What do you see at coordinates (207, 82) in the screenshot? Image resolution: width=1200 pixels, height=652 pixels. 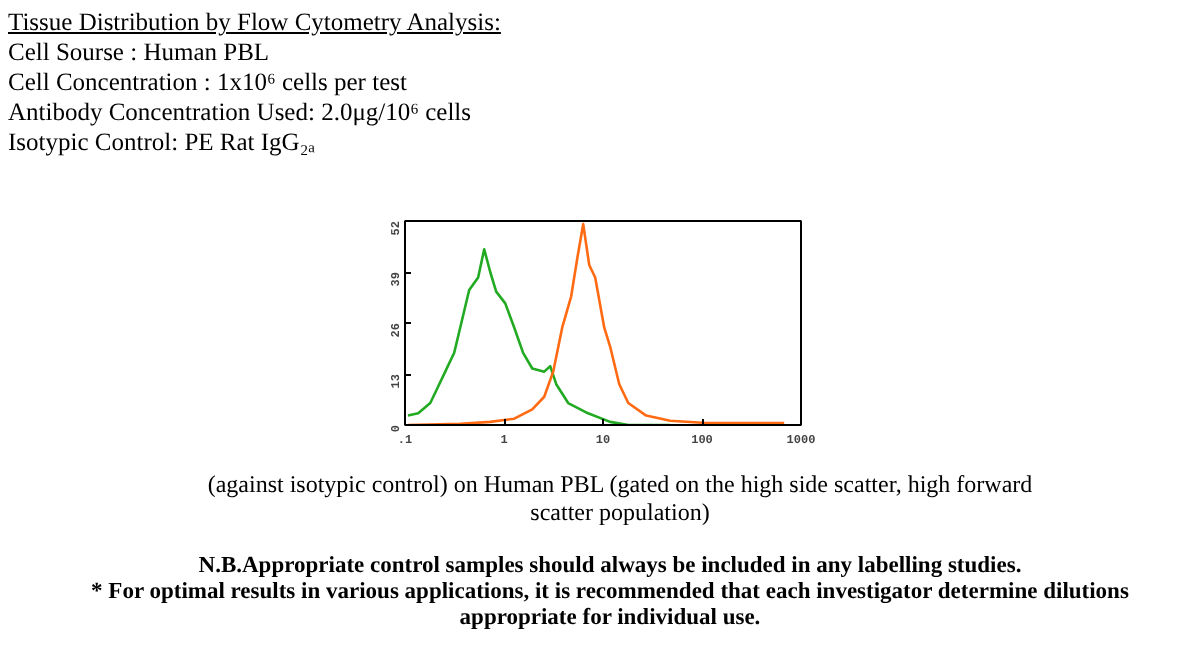 I see `text: Cell Concentration : 1x10⁶ cells per test` at bounding box center [207, 82].